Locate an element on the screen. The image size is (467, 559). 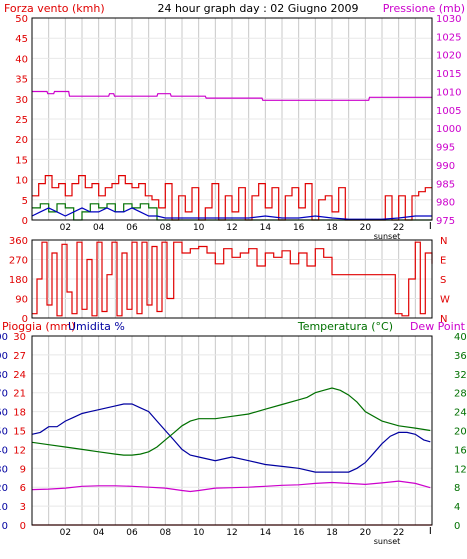
humidity-tick-label: 80 is located at coordinates (4, 375).